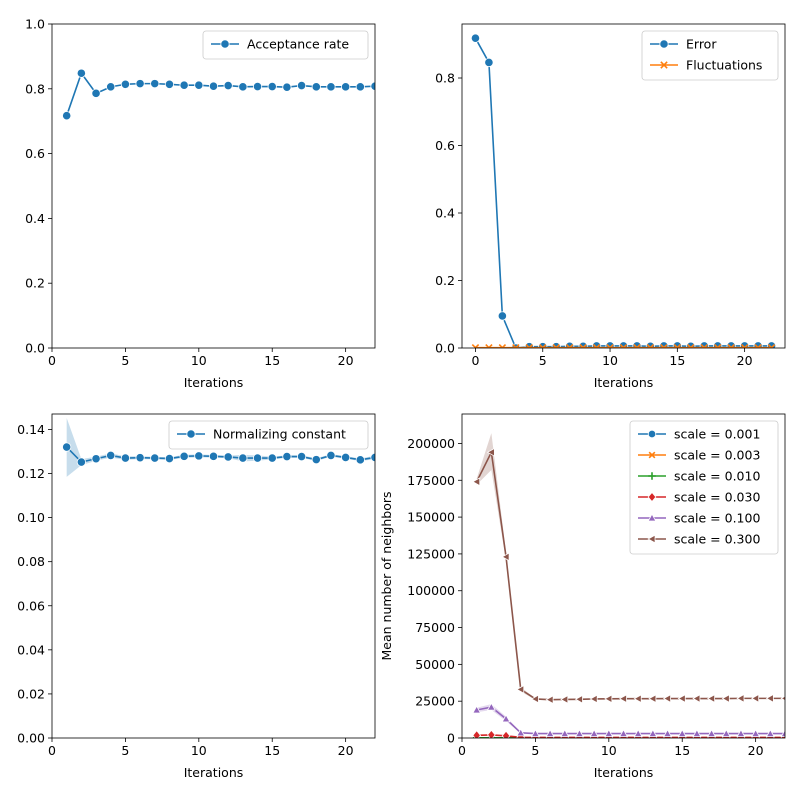 This screenshot has width=800, height=800. I want to click on legend-label: Acceptance rate, so click(298, 44).